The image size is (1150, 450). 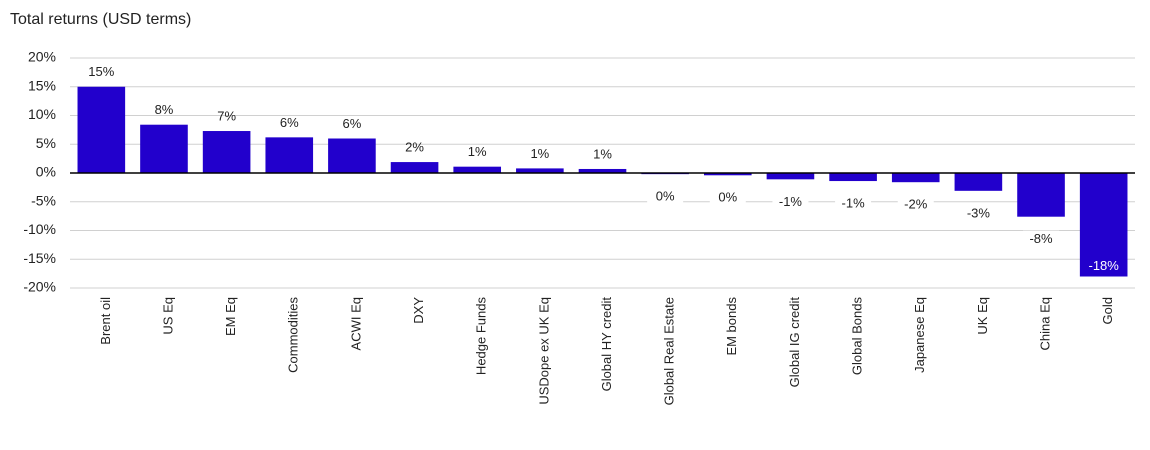 I want to click on y-tick-label: -15%, so click(x=39, y=258).